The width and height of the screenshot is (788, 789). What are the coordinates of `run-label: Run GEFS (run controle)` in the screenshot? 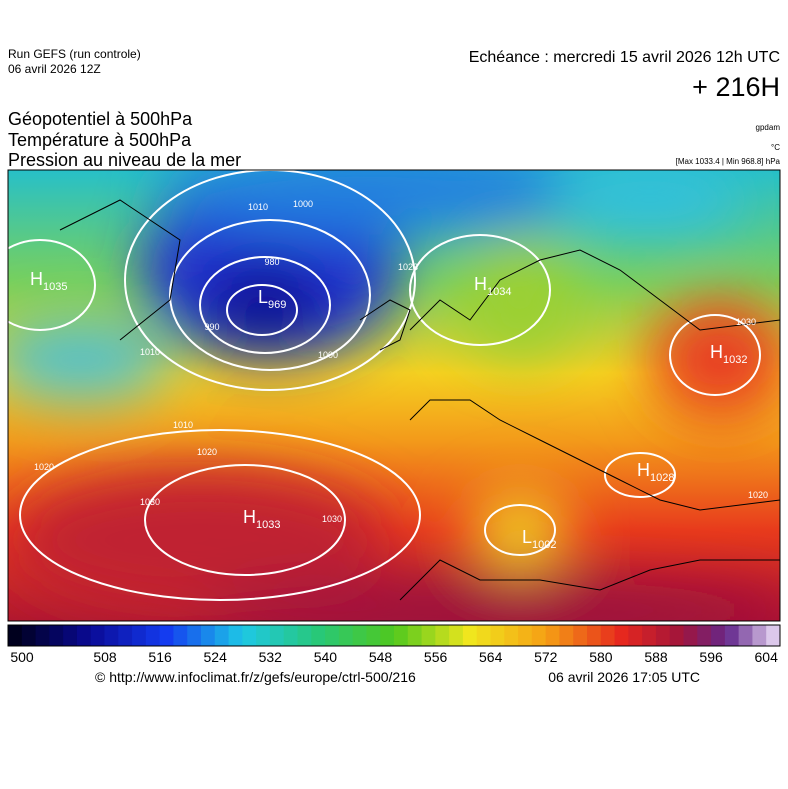 It's located at (74, 54).